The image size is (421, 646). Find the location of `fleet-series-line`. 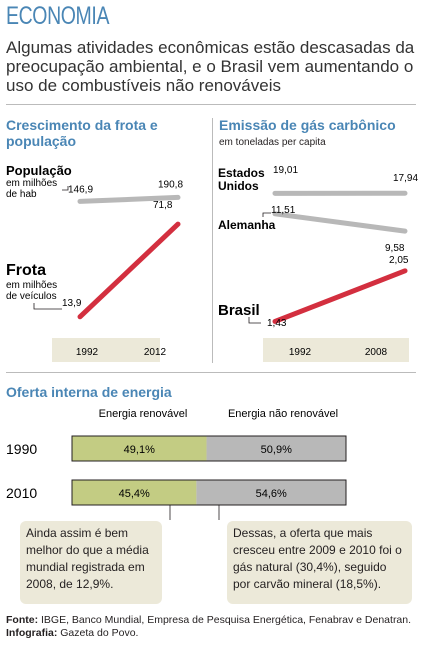

fleet-series-line is located at coordinates (129, 270).